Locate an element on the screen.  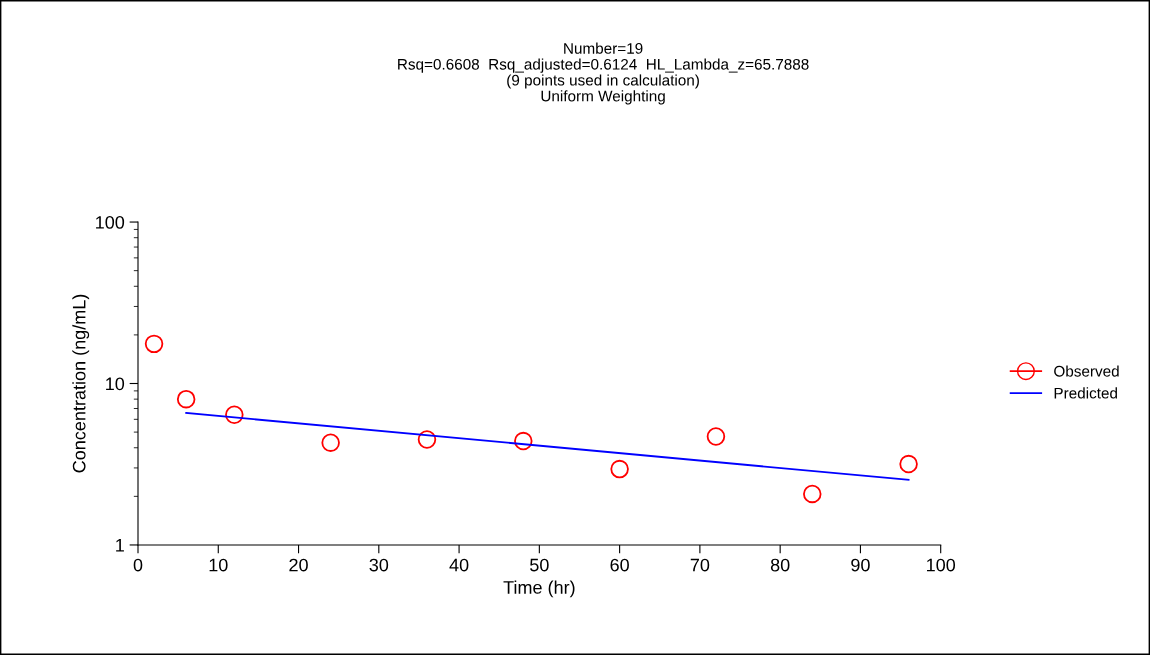
x-tick-label: 70 is located at coordinates (700, 565).